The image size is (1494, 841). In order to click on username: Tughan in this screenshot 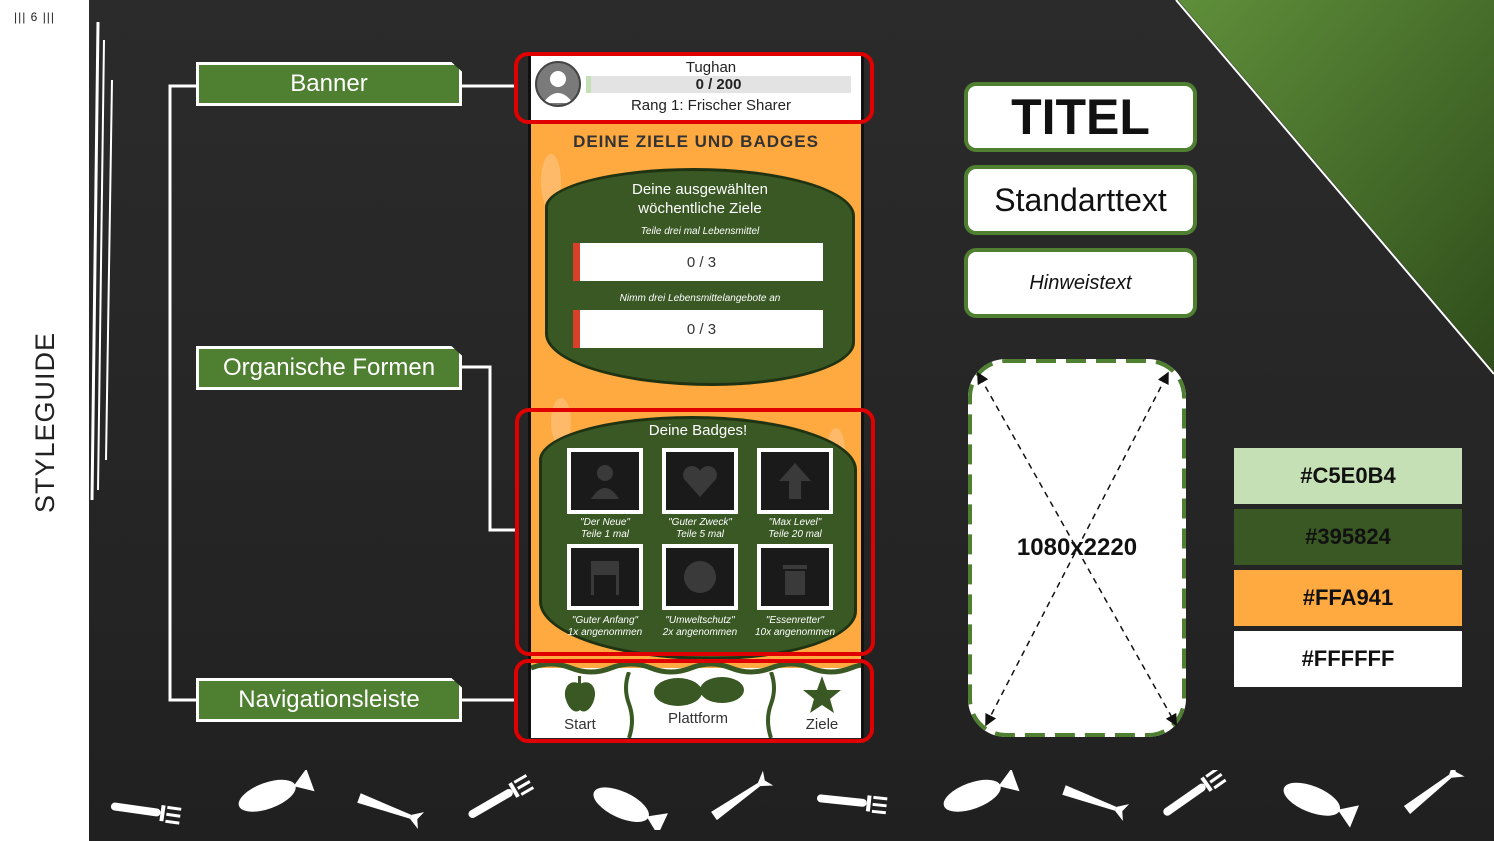, I will do `click(711, 67)`.